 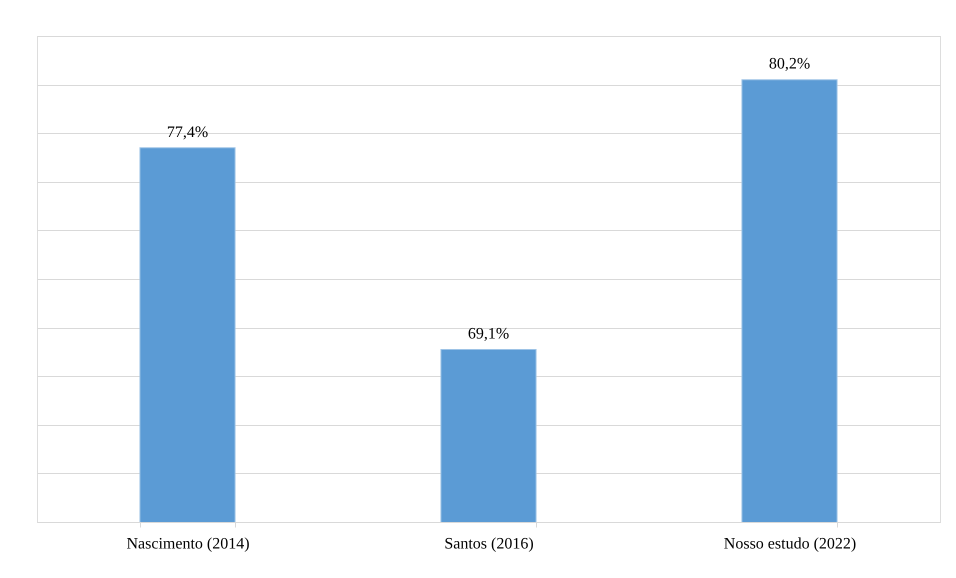 What do you see at coordinates (789, 64) in the screenshot?
I see `data-label: 80,2%` at bounding box center [789, 64].